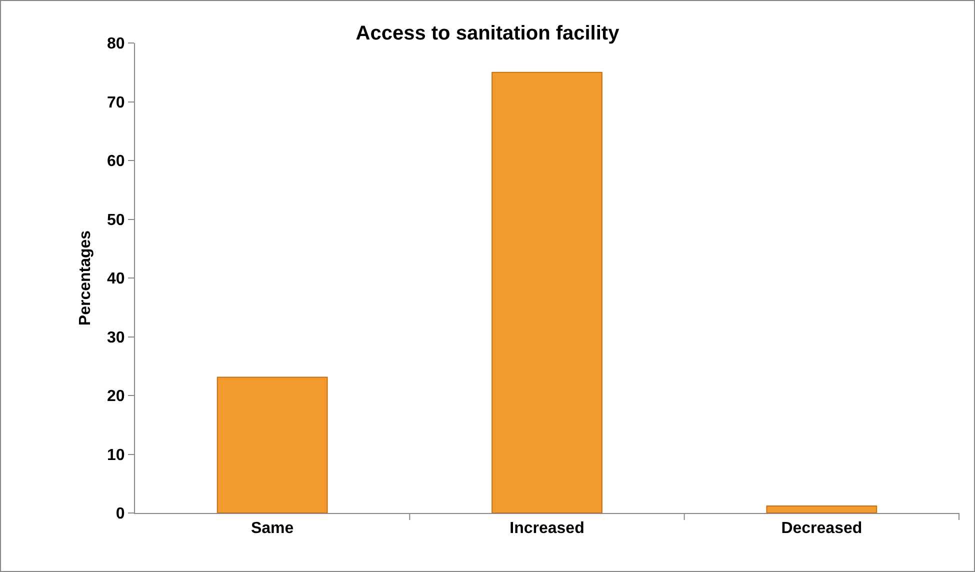  What do you see at coordinates (547, 529) in the screenshot?
I see `x-tick-label: Increased` at bounding box center [547, 529].